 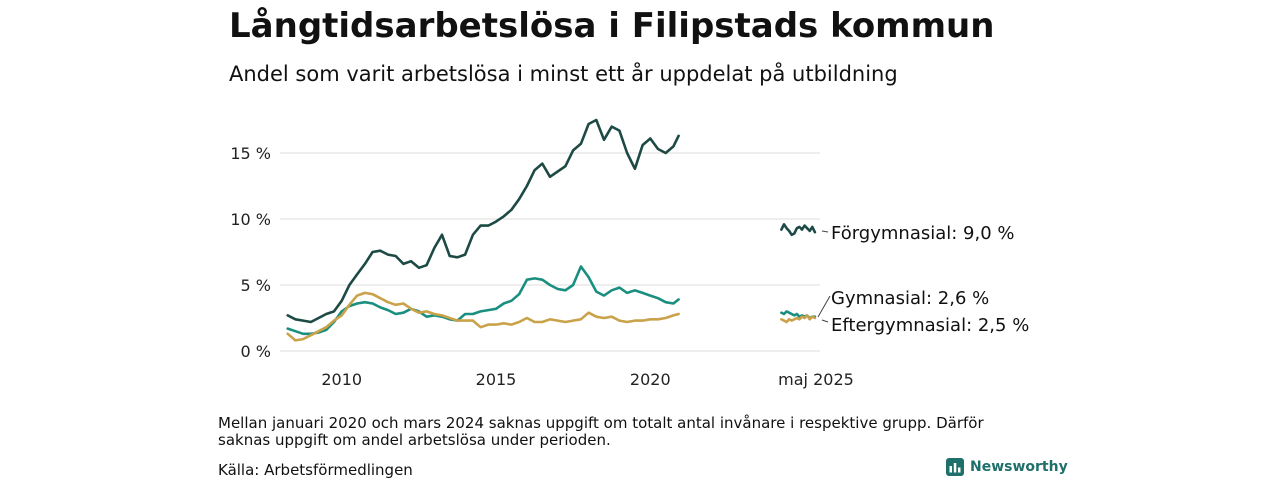 What do you see at coordinates (1019, 467) in the screenshot?
I see `brand-name: Newsworthy` at bounding box center [1019, 467].